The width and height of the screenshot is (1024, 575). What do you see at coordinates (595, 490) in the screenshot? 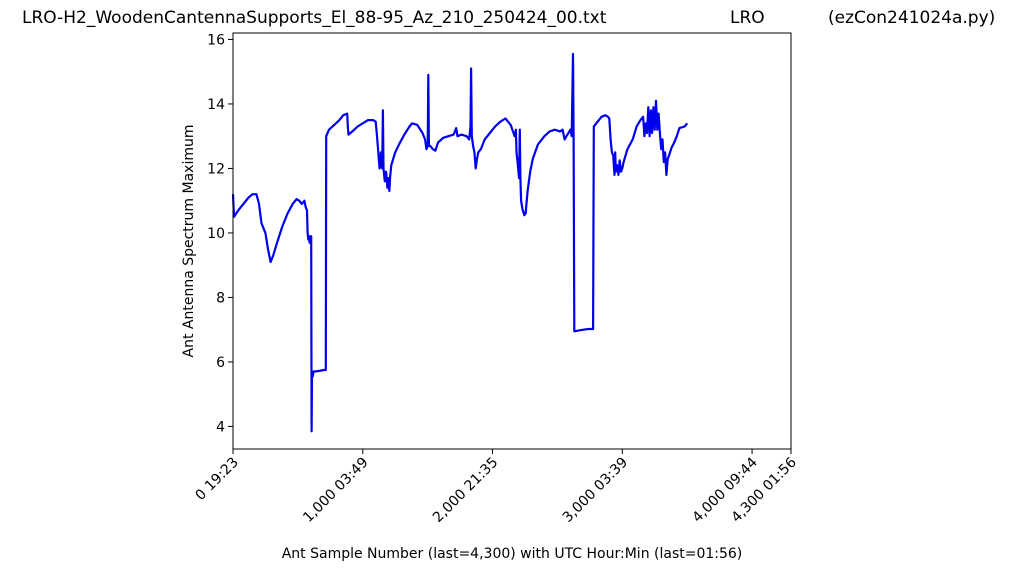
I see `x-tick-label: 3,000 03:39` at bounding box center [595, 490].